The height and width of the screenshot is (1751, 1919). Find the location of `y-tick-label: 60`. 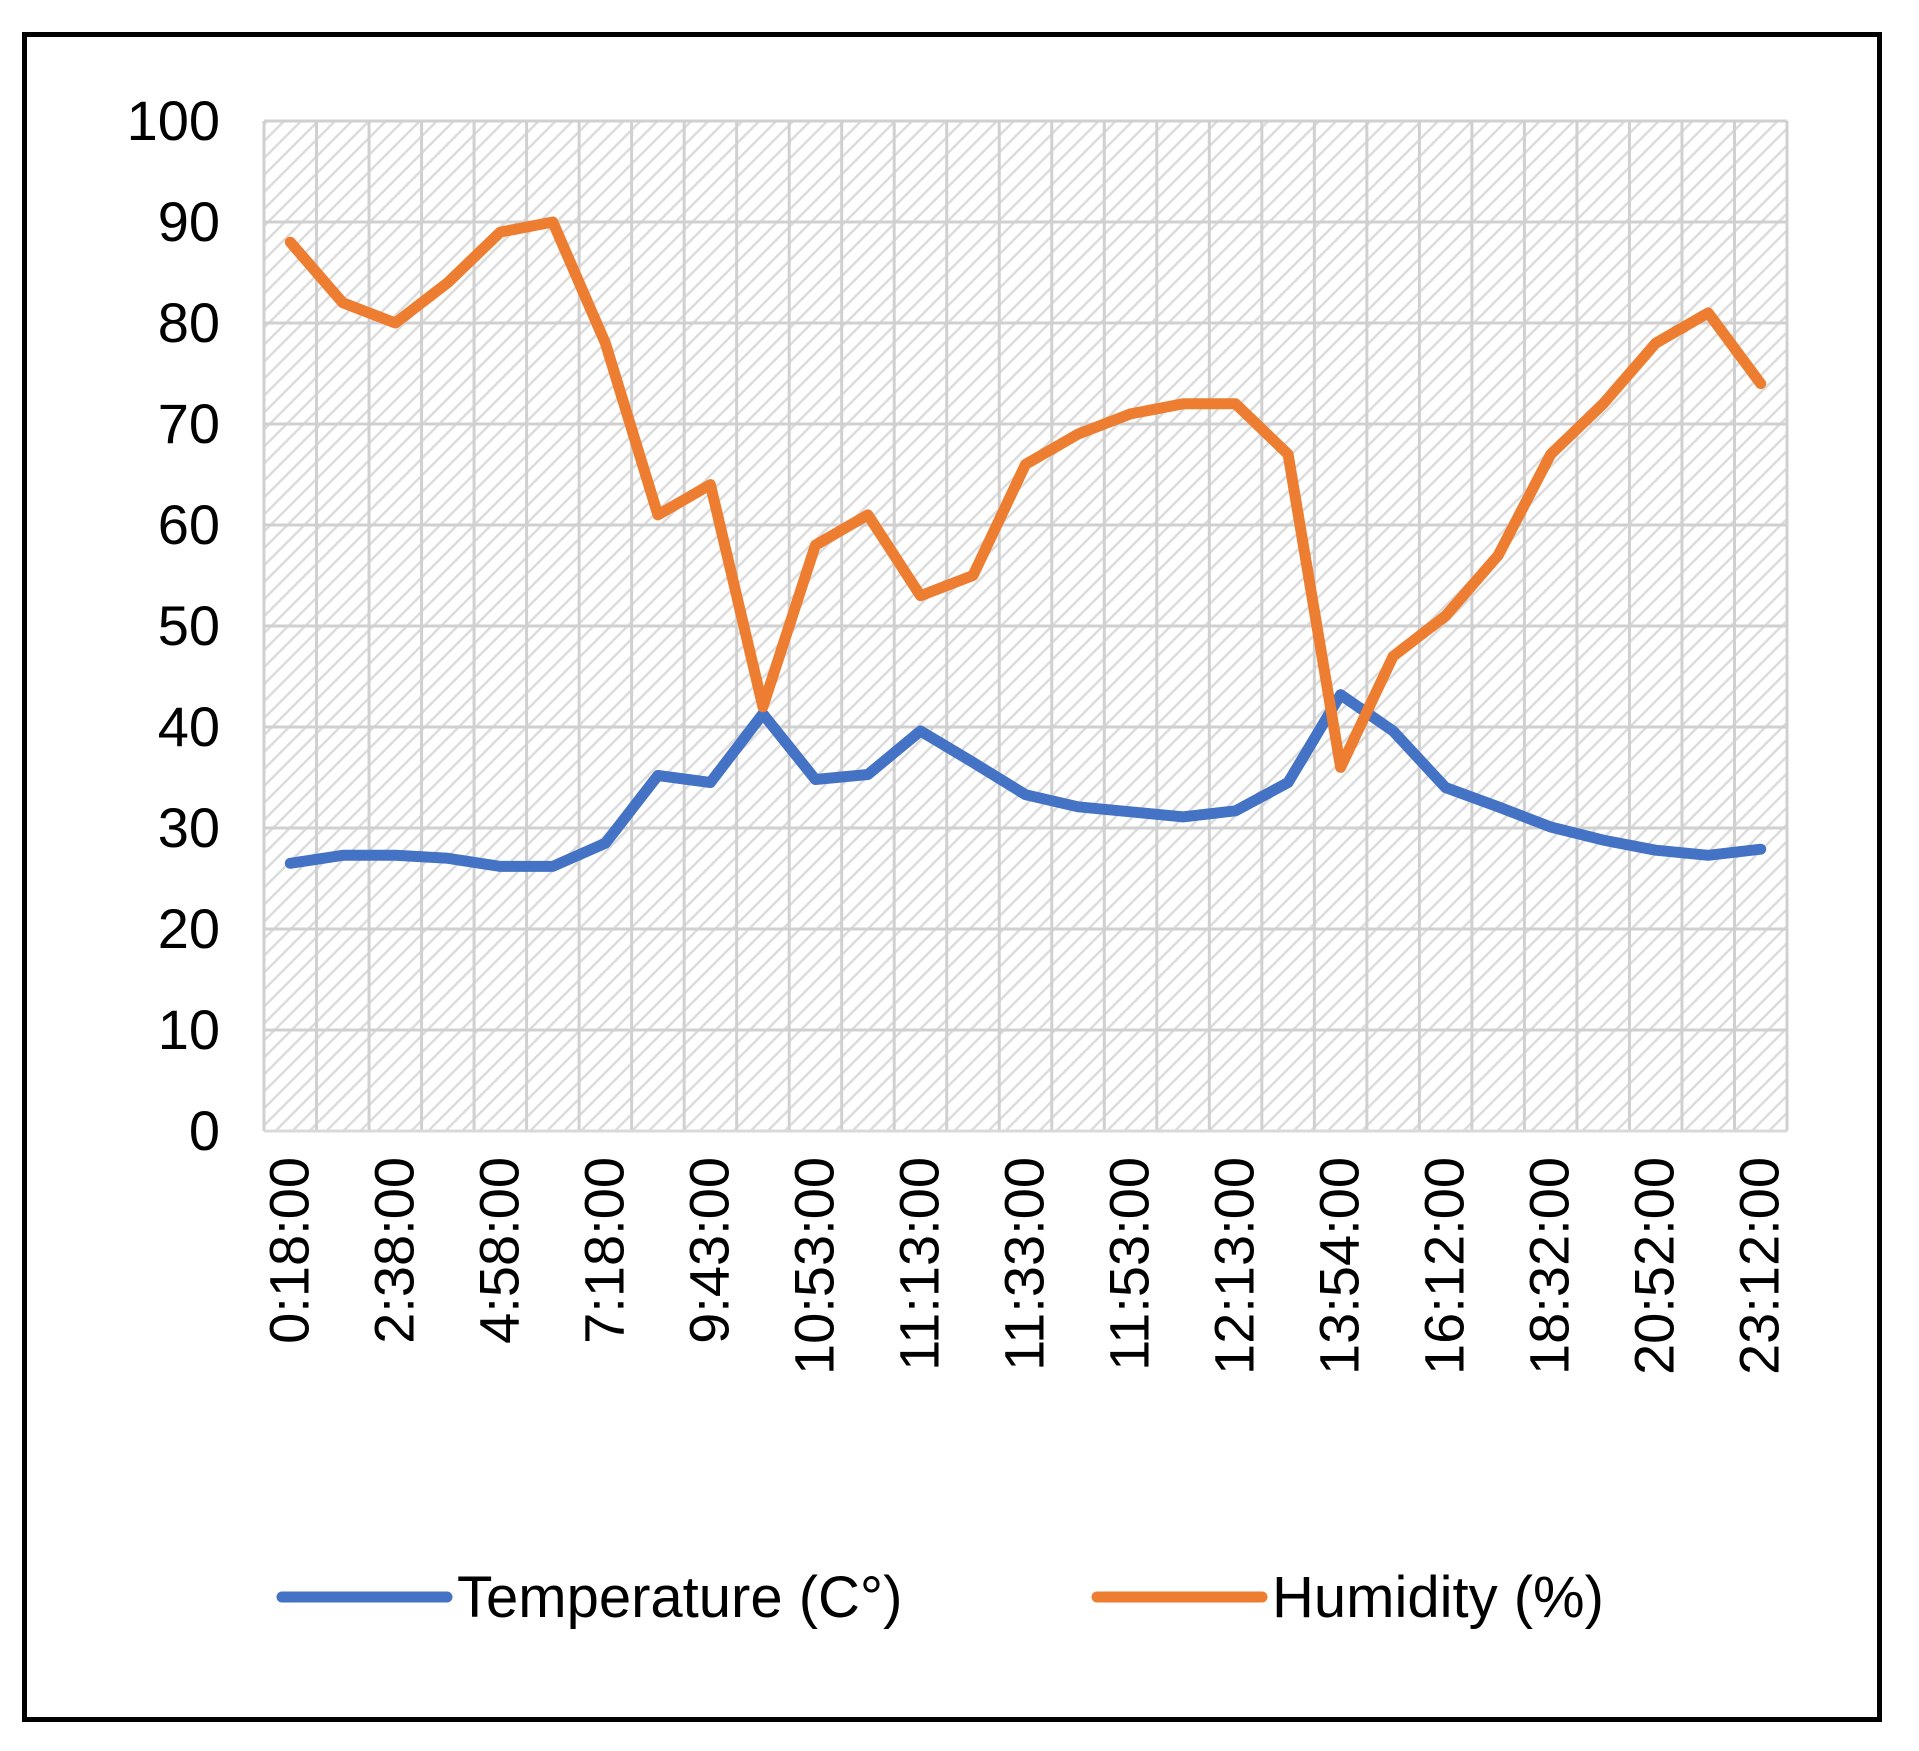

y-tick-label: 60 is located at coordinates (189, 524).